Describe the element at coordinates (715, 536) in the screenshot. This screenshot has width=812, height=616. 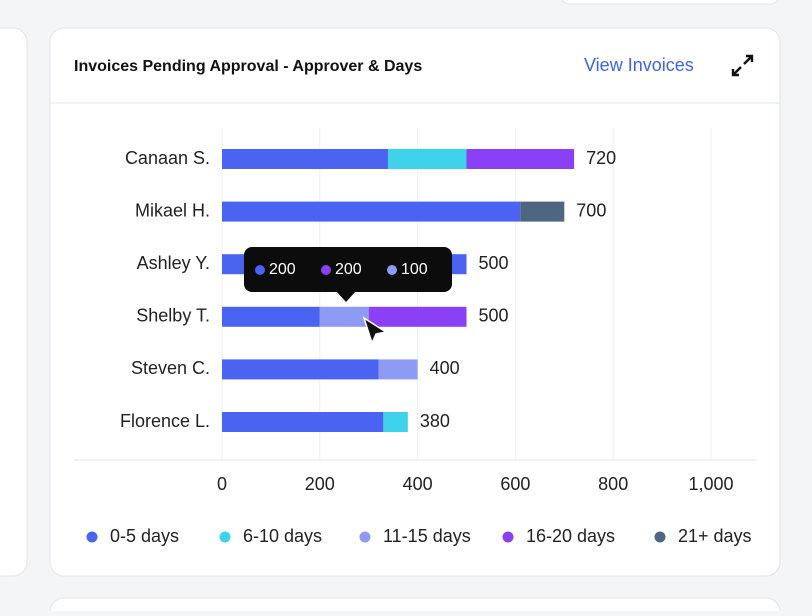
I see `legend-label: 21+ days` at that location.